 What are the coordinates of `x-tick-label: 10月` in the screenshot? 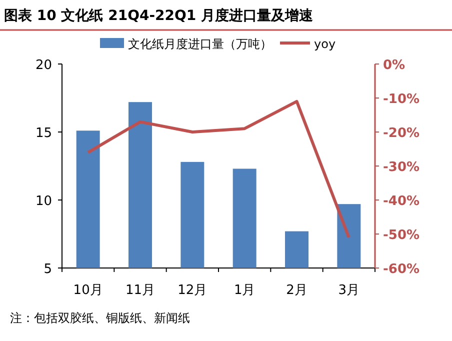 It's located at (88, 290).